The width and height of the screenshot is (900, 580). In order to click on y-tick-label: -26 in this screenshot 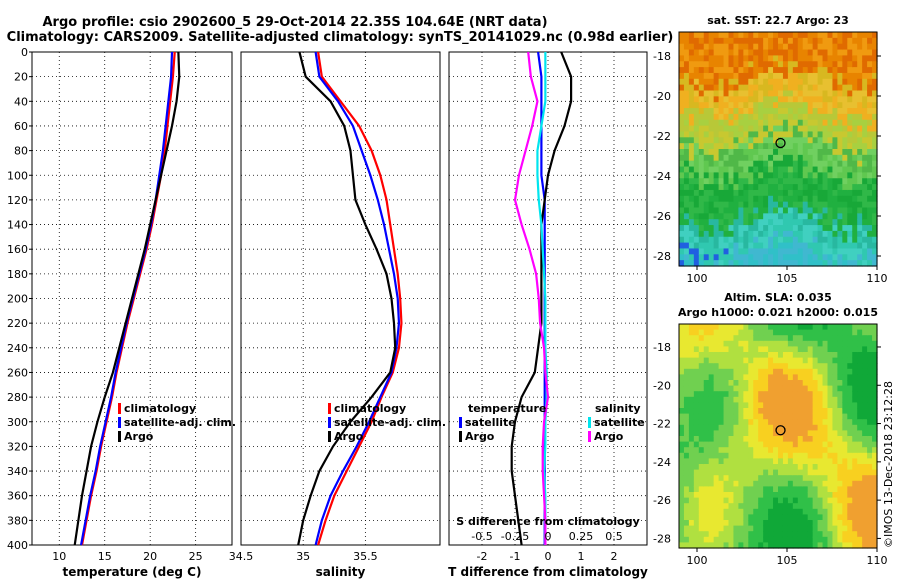, I will do `click(662, 500)`.